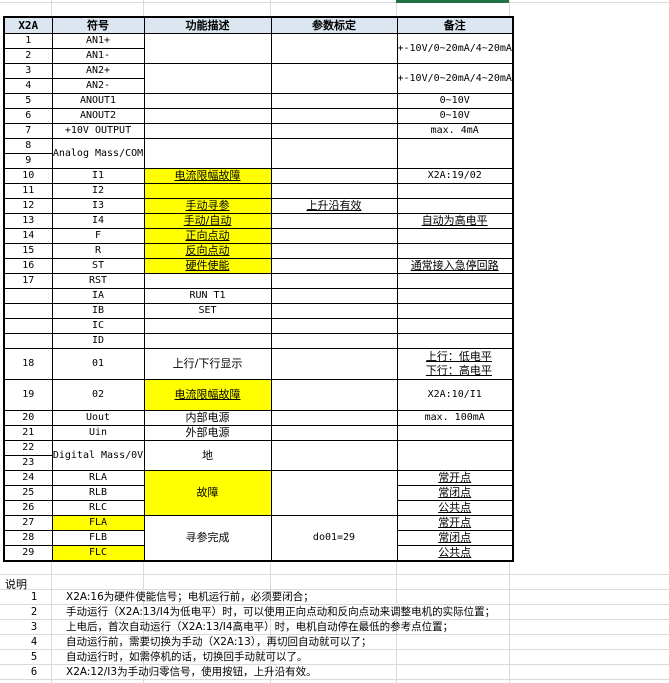  Describe the element at coordinates (98, 478) in the screenshot. I see `cell-symbol: RLA` at that location.